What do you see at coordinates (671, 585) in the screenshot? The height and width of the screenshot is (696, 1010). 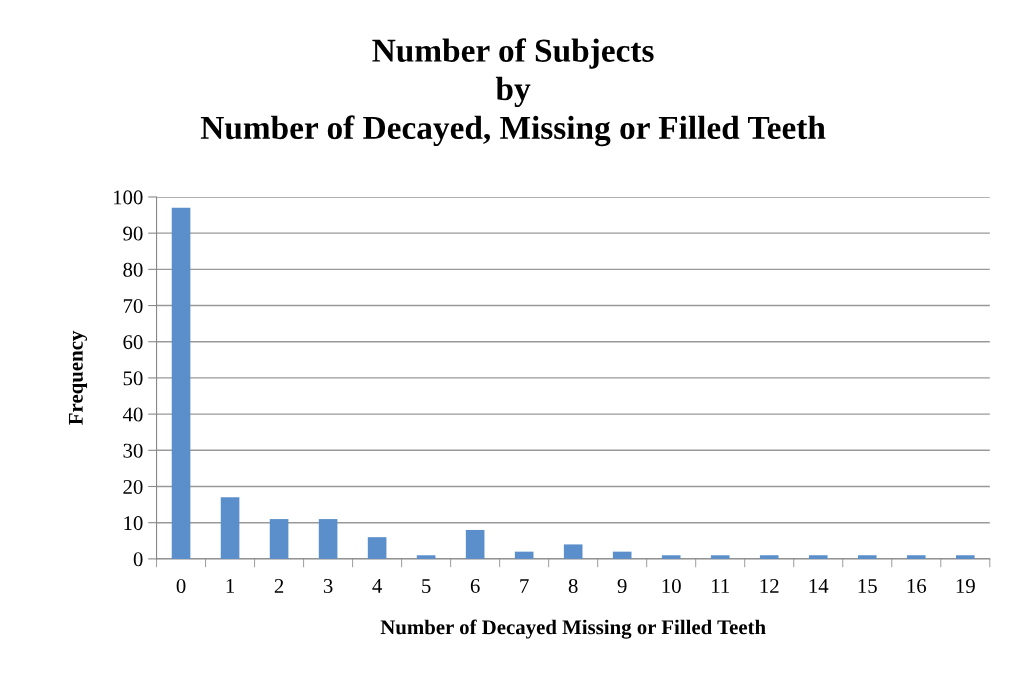 I see `x-tick-label: 10` at bounding box center [671, 585].